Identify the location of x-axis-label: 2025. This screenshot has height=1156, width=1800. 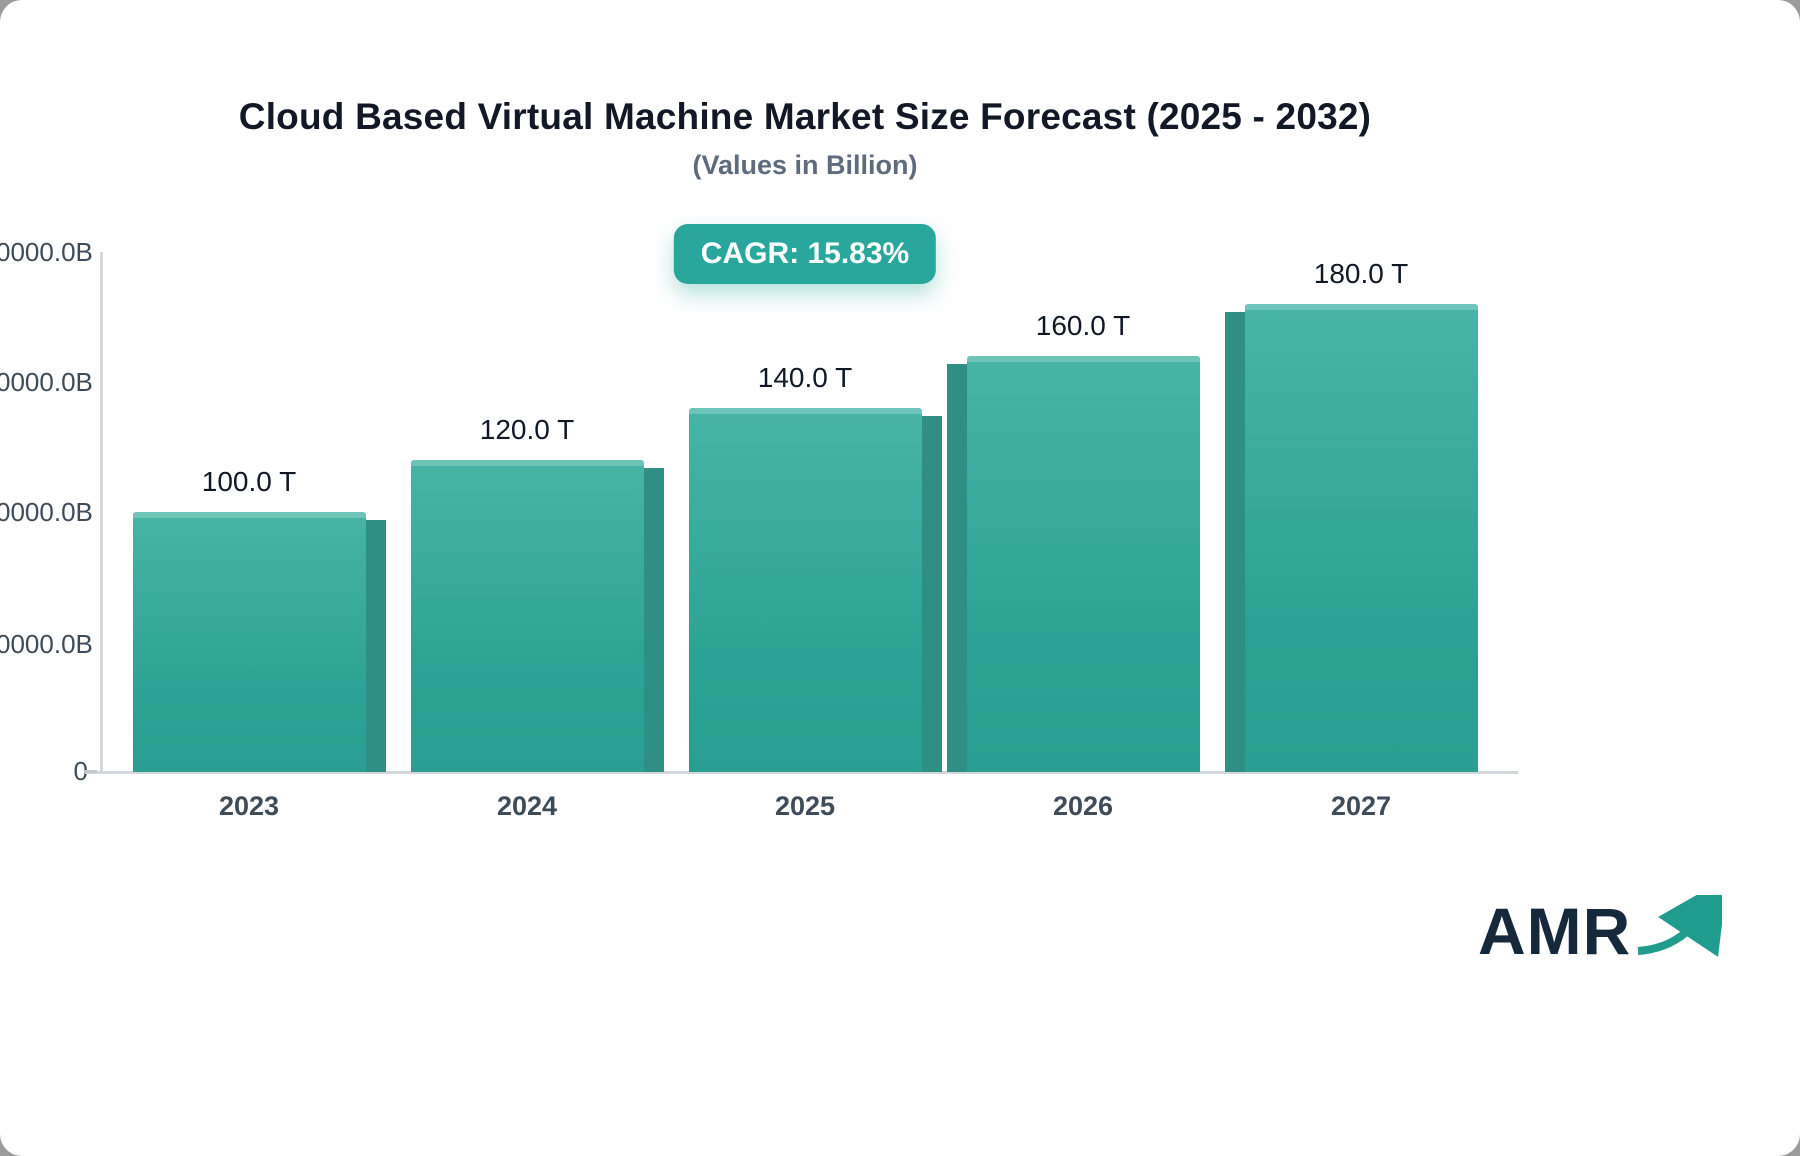
(805, 806).